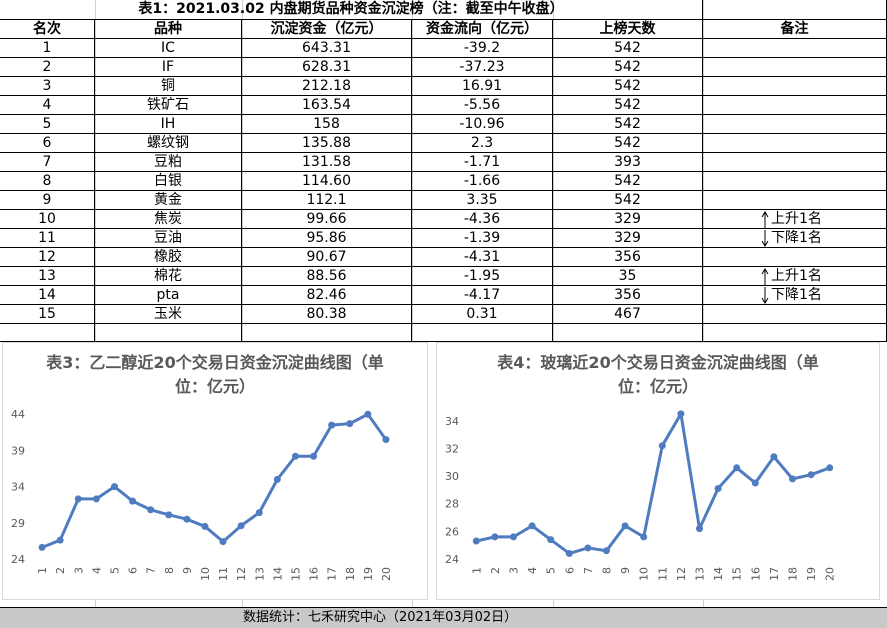  What do you see at coordinates (47, 162) in the screenshot?
I see `table-cell: 7` at bounding box center [47, 162].